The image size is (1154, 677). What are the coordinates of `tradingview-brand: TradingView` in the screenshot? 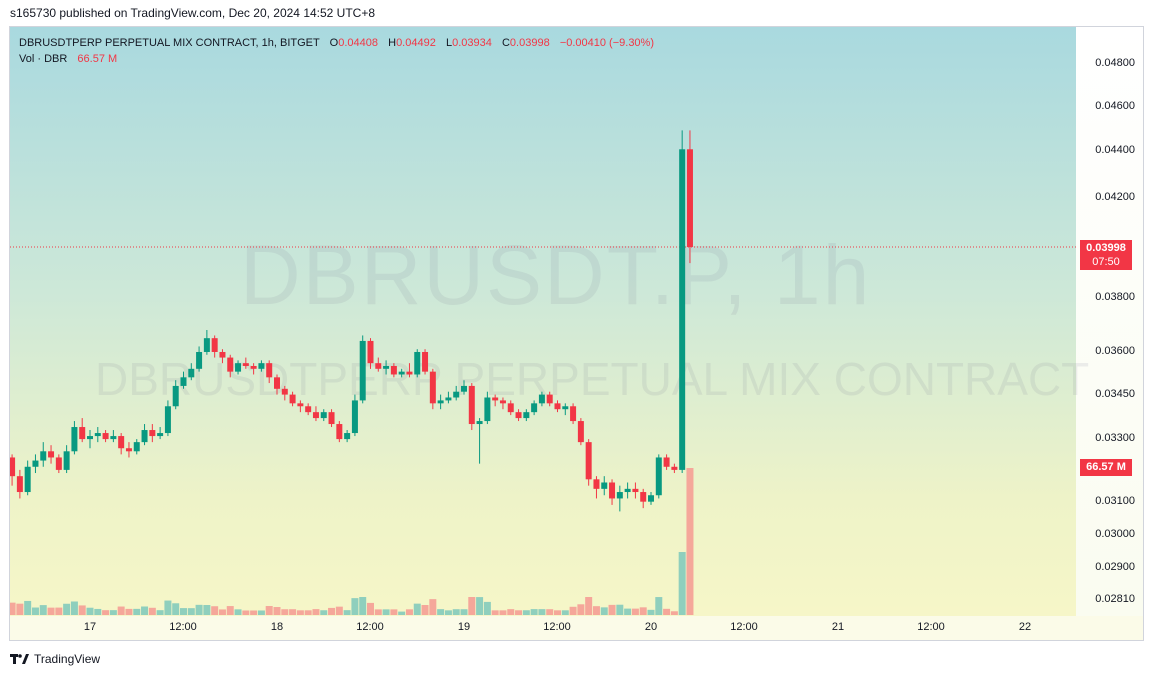 It's located at (55, 659).